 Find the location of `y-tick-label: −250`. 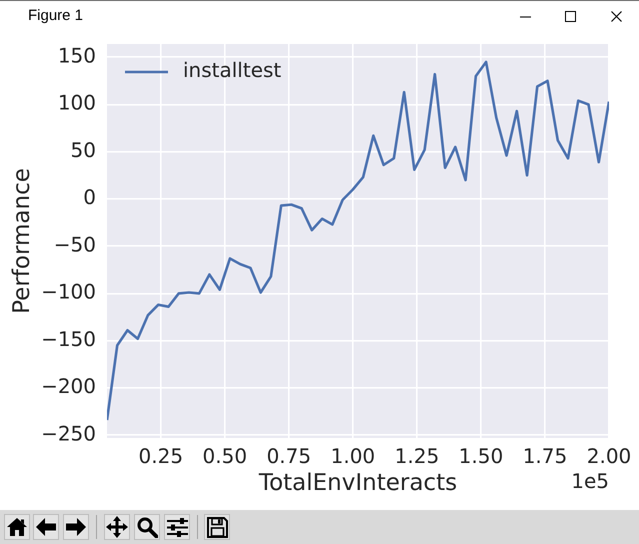

y-tick-label: −250 is located at coordinates (68, 433).